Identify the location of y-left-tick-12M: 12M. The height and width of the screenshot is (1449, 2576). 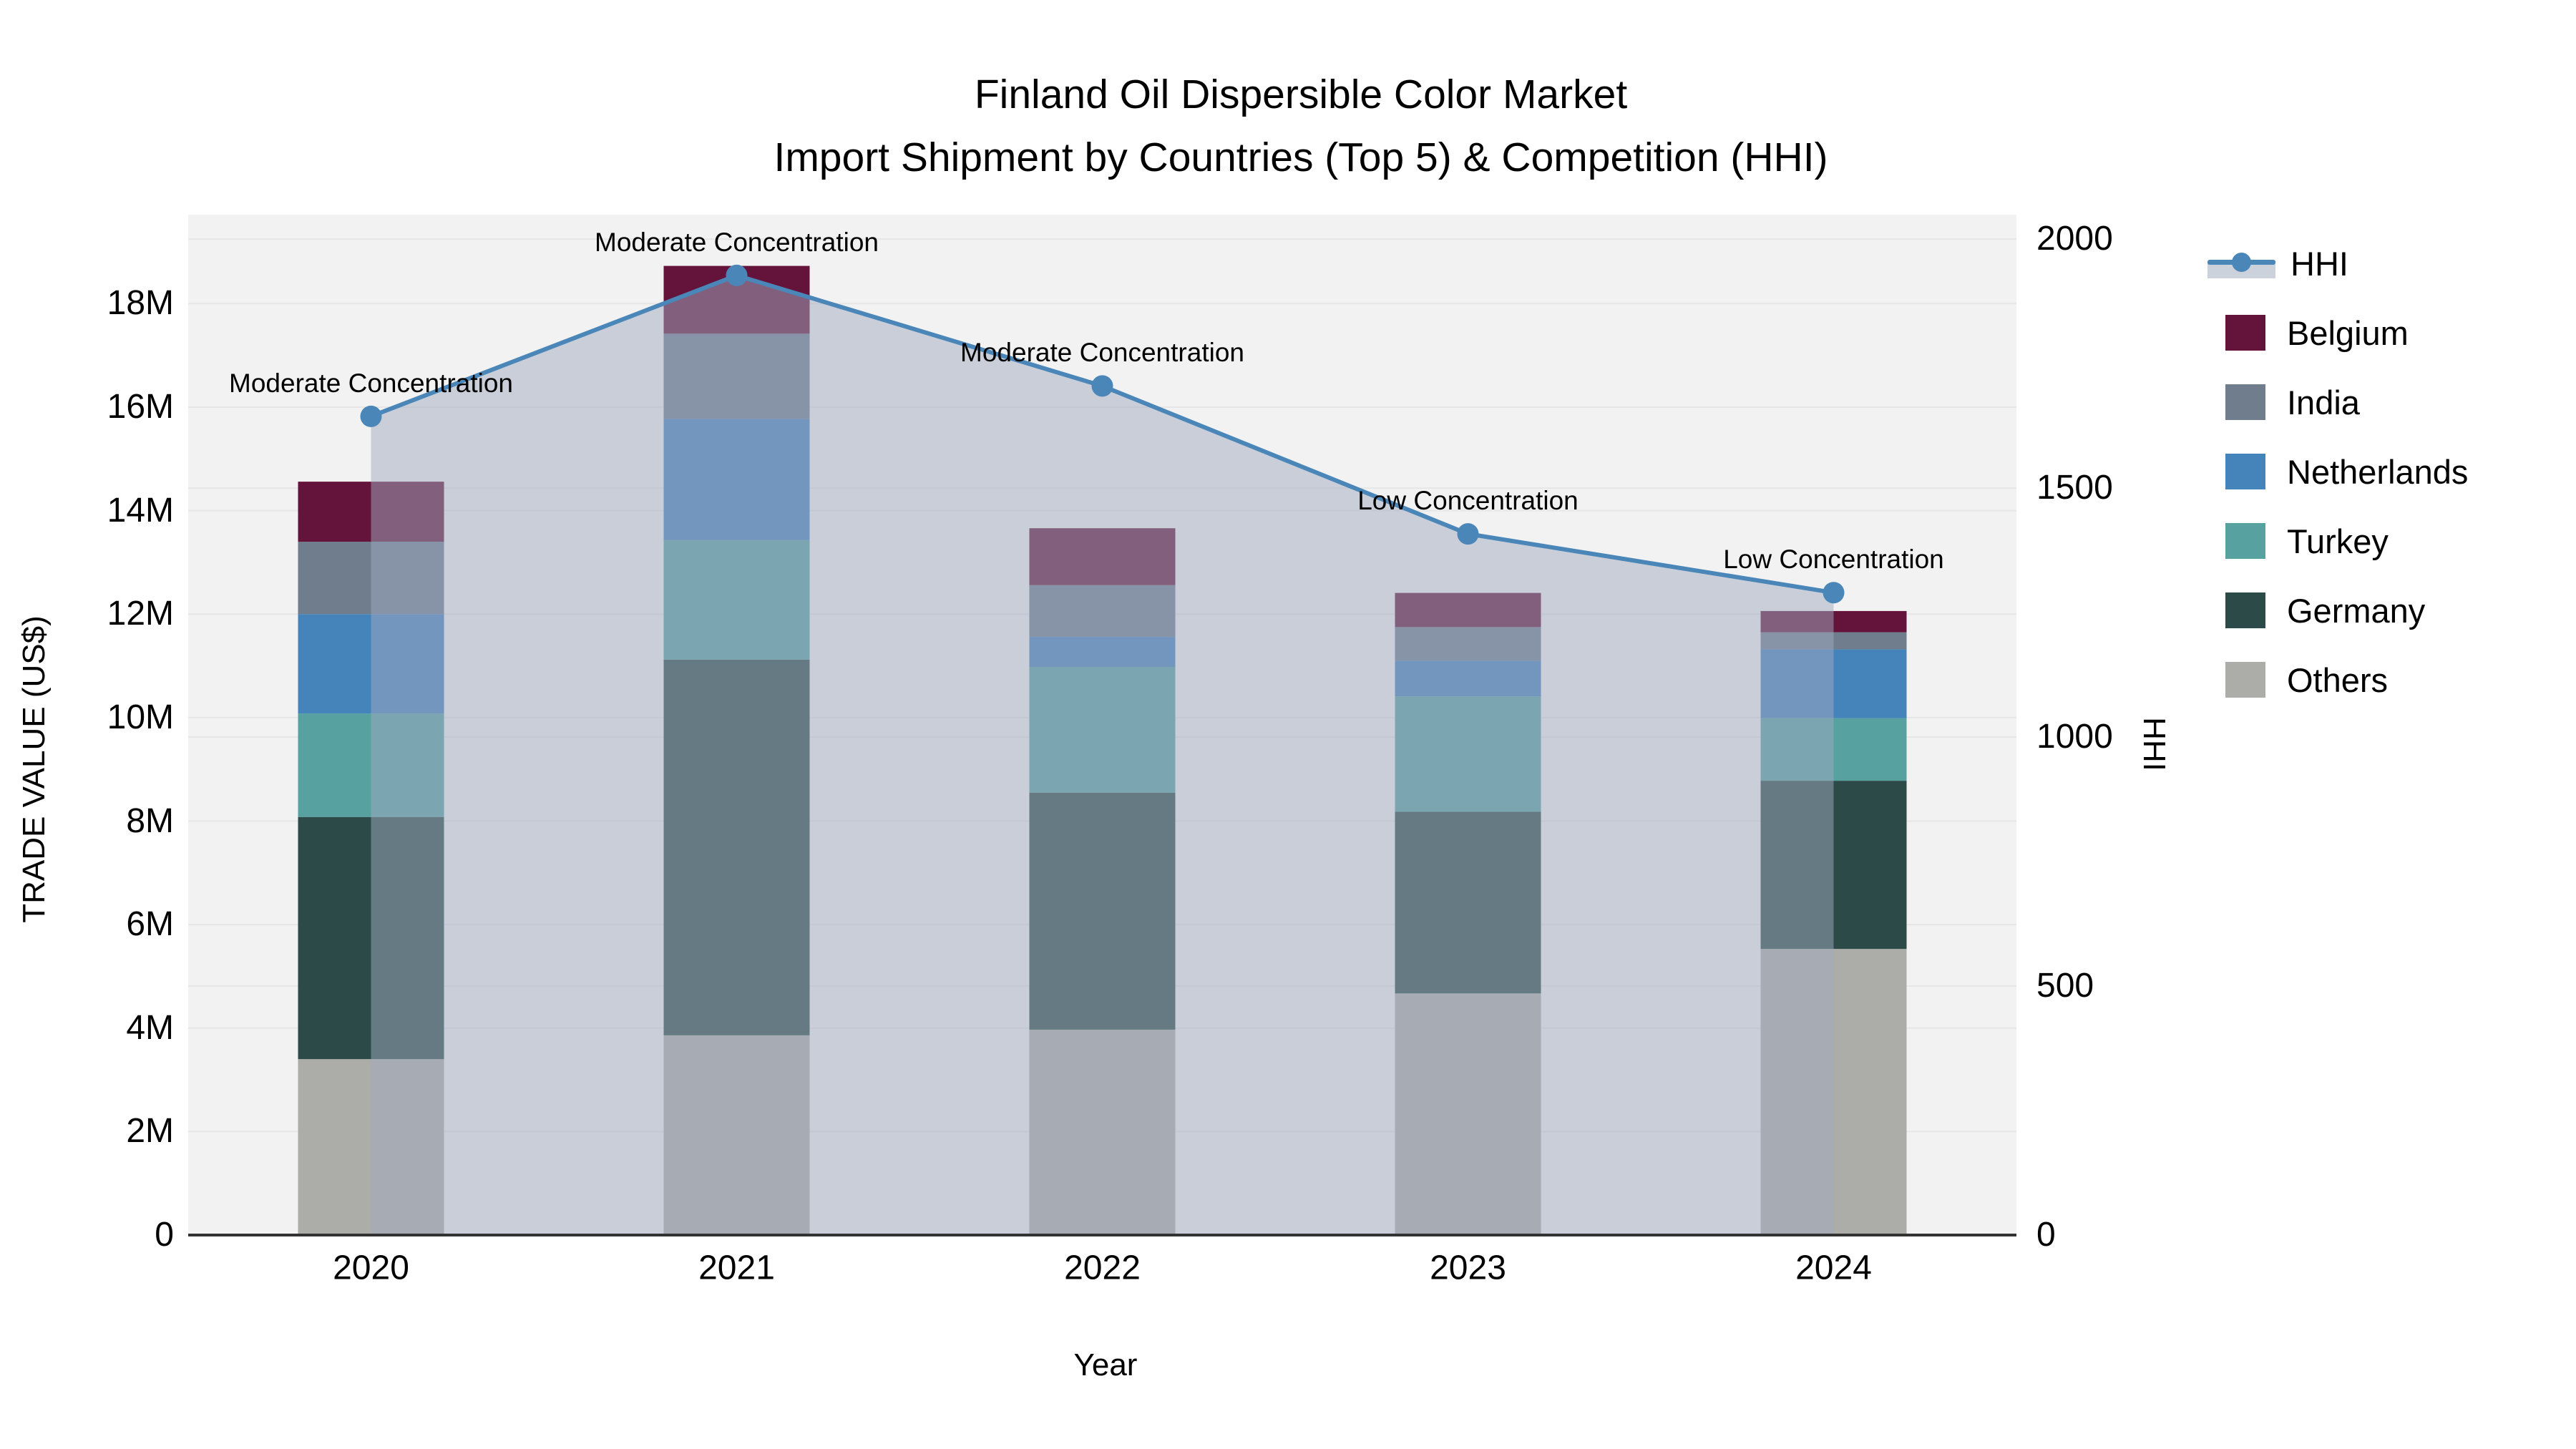
(140, 614).